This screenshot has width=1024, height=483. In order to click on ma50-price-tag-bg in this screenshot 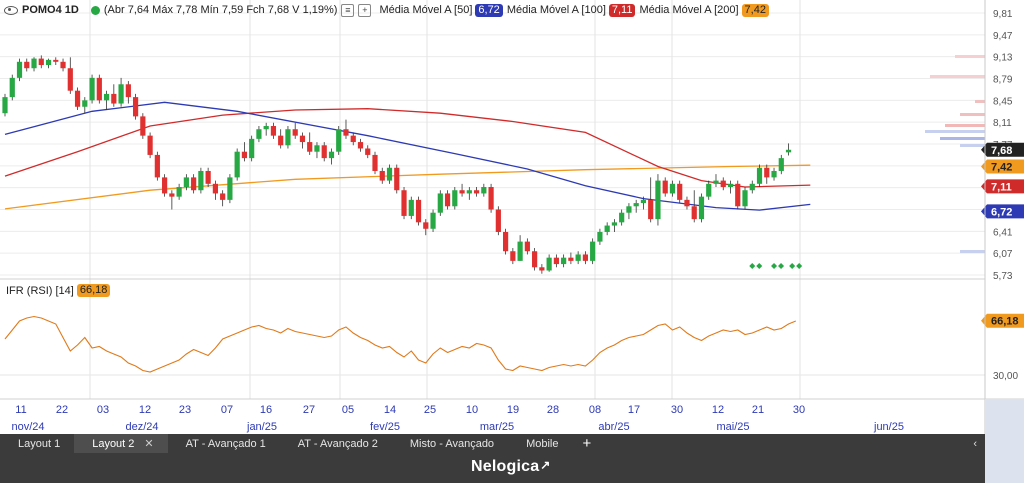, I will do `click(1002, 211)`.